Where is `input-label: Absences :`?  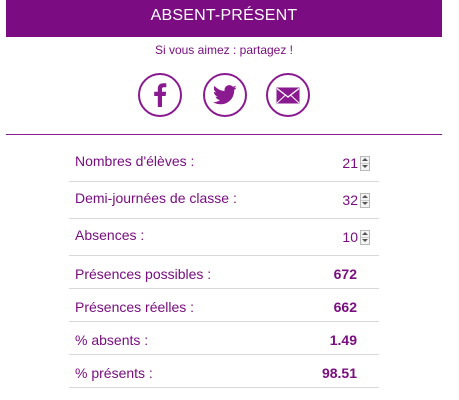
input-label: Absences : is located at coordinates (110, 235).